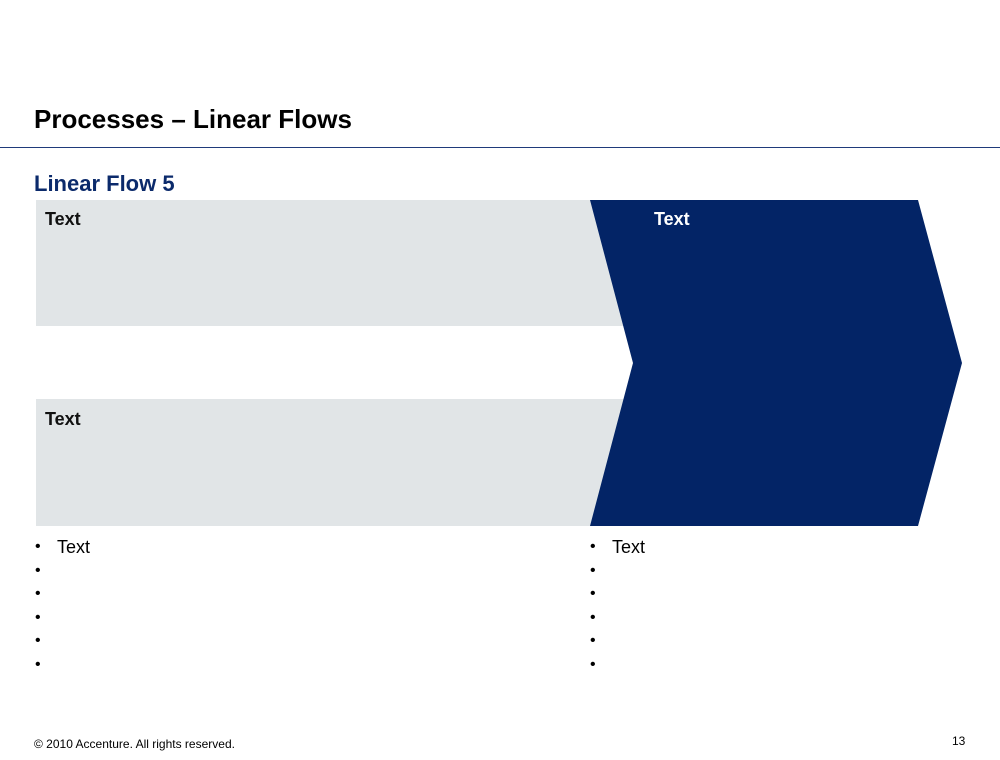  Describe the element at coordinates (672, 219) in the screenshot. I see `chevron-label: Text` at that location.